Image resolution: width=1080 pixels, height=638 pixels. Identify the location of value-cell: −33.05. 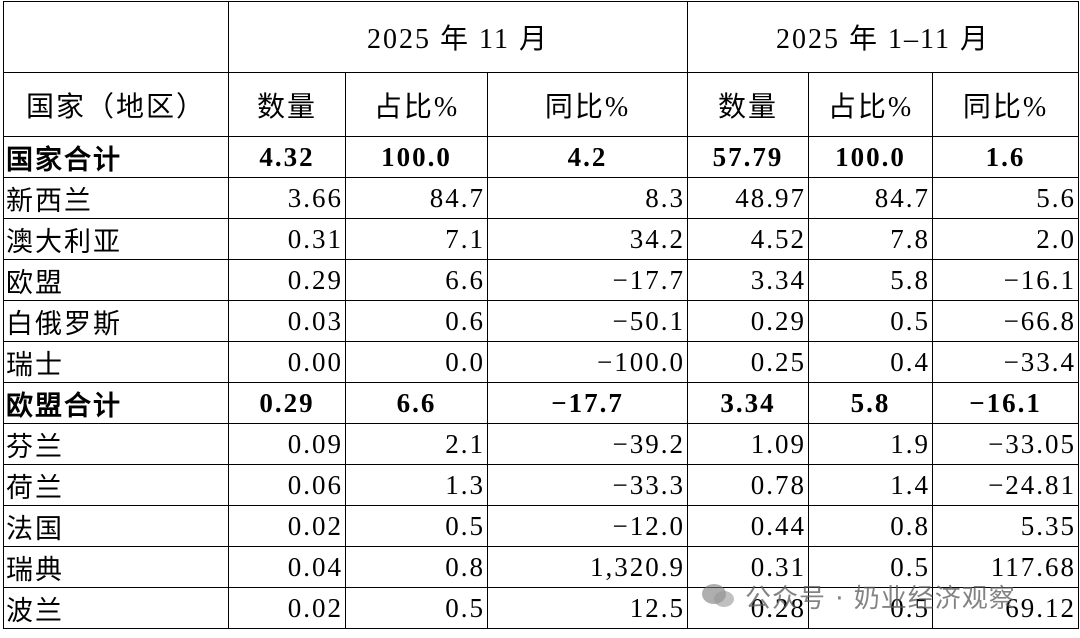
(1006, 444).